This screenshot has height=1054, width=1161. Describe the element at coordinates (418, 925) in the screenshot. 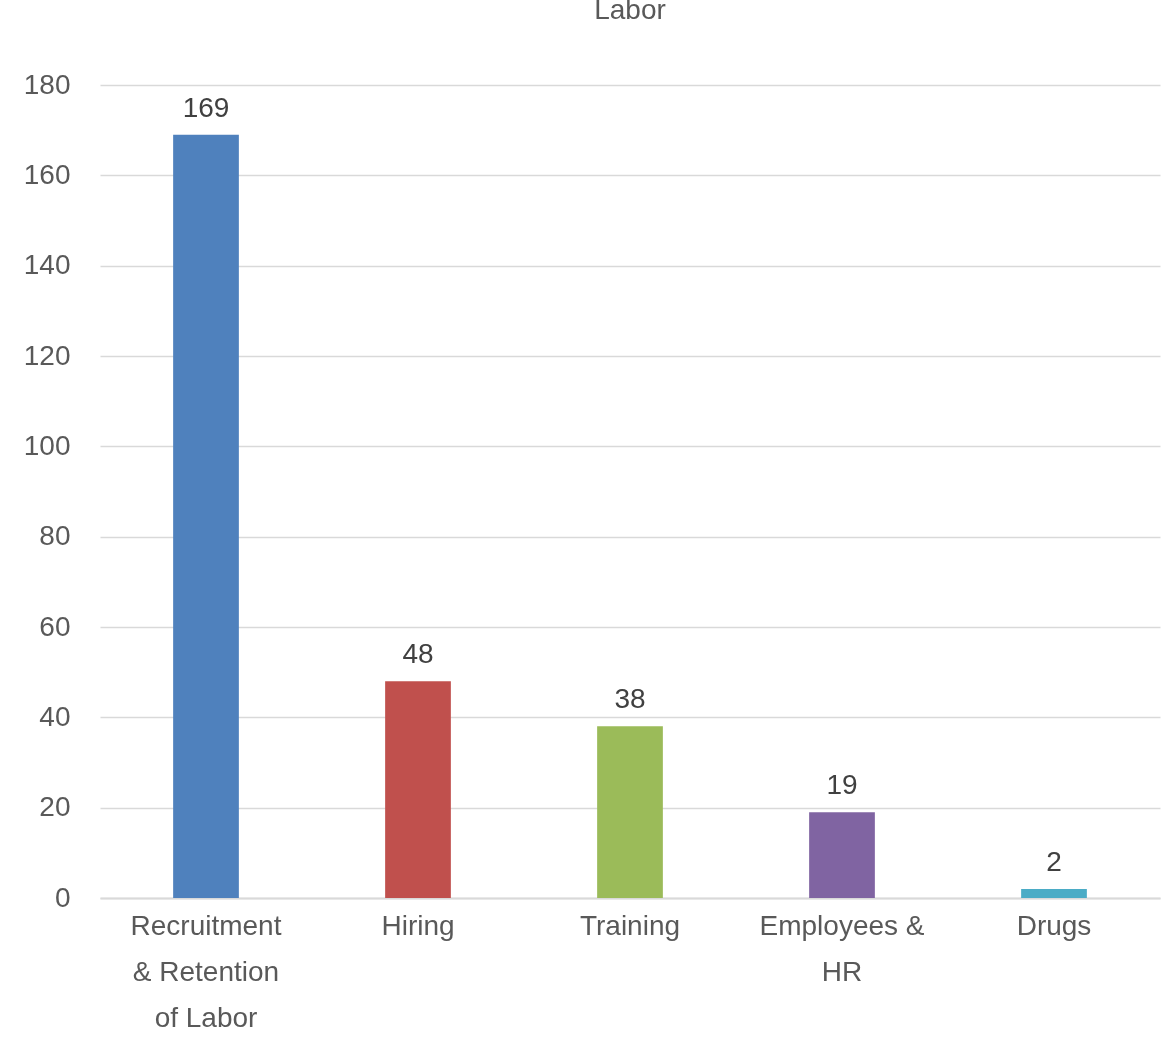

I see `x-tick-label: Hiring` at that location.